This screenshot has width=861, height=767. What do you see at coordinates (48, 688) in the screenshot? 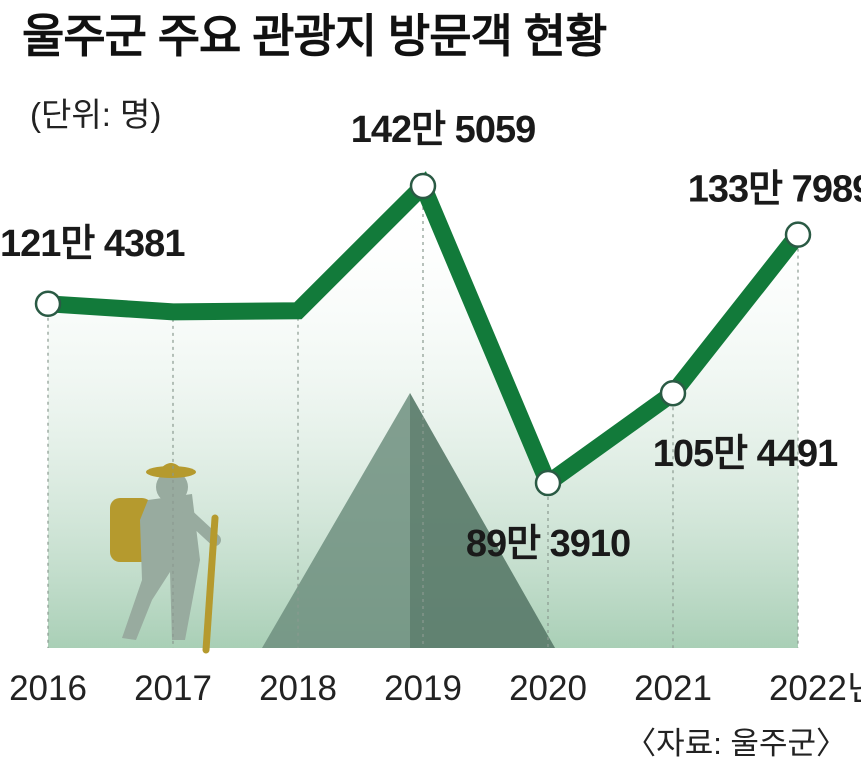
I see `x-tick-label-2016: 2016` at bounding box center [48, 688].